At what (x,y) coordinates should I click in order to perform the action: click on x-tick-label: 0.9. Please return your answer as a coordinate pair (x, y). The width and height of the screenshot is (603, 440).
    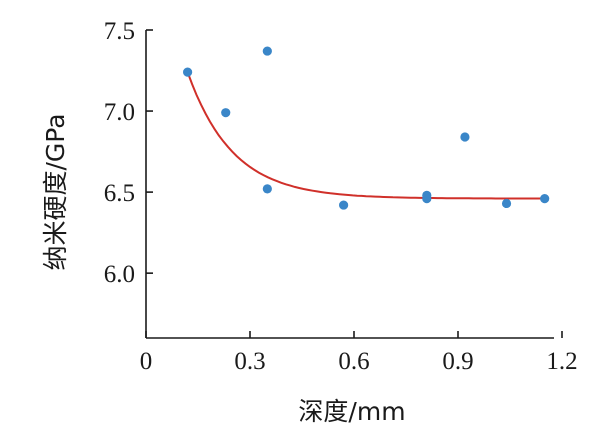
    Looking at the image, I should click on (457, 361).